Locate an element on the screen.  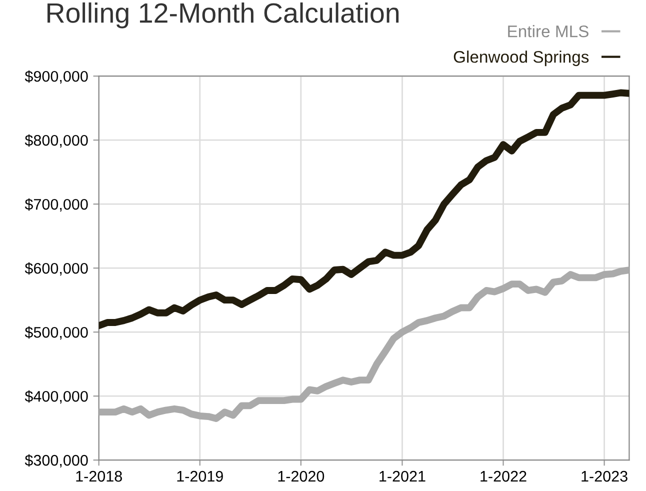
y-tick-label: $700,000 is located at coordinates (56, 205).